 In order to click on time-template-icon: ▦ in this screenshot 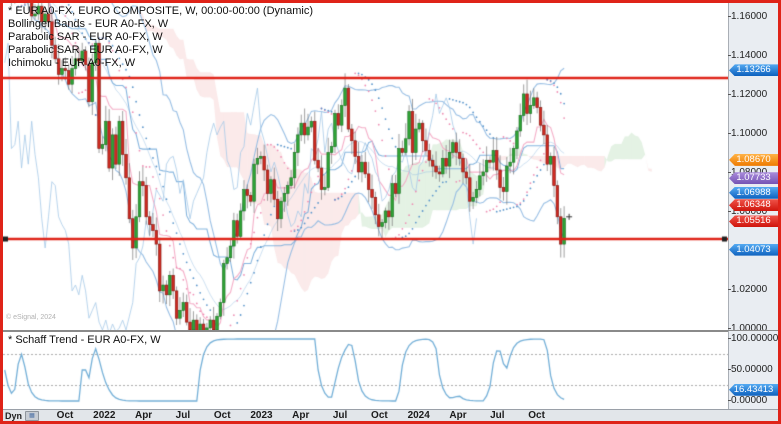, I will do `click(32, 416)`.